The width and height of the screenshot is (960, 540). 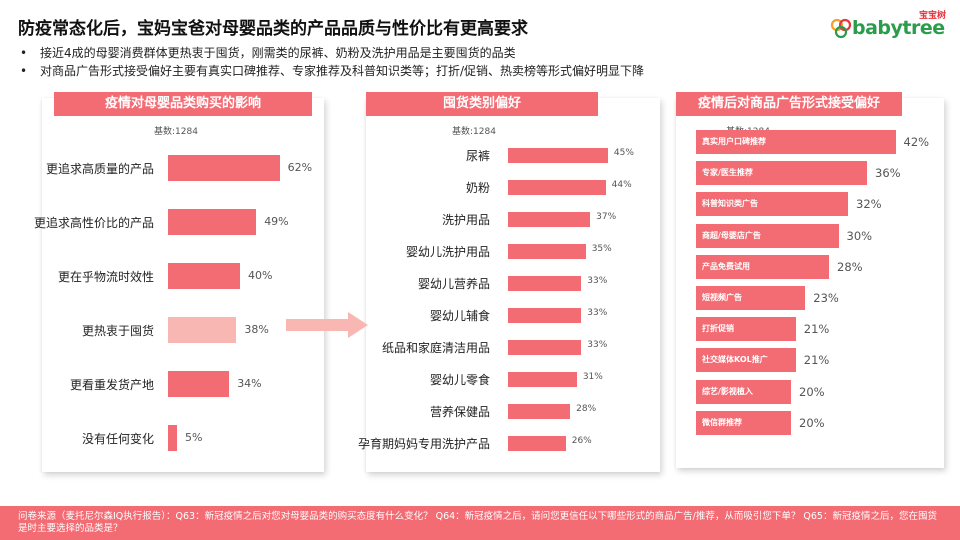 I want to click on category-label: 婴幼儿营养品, so click(x=453, y=284).